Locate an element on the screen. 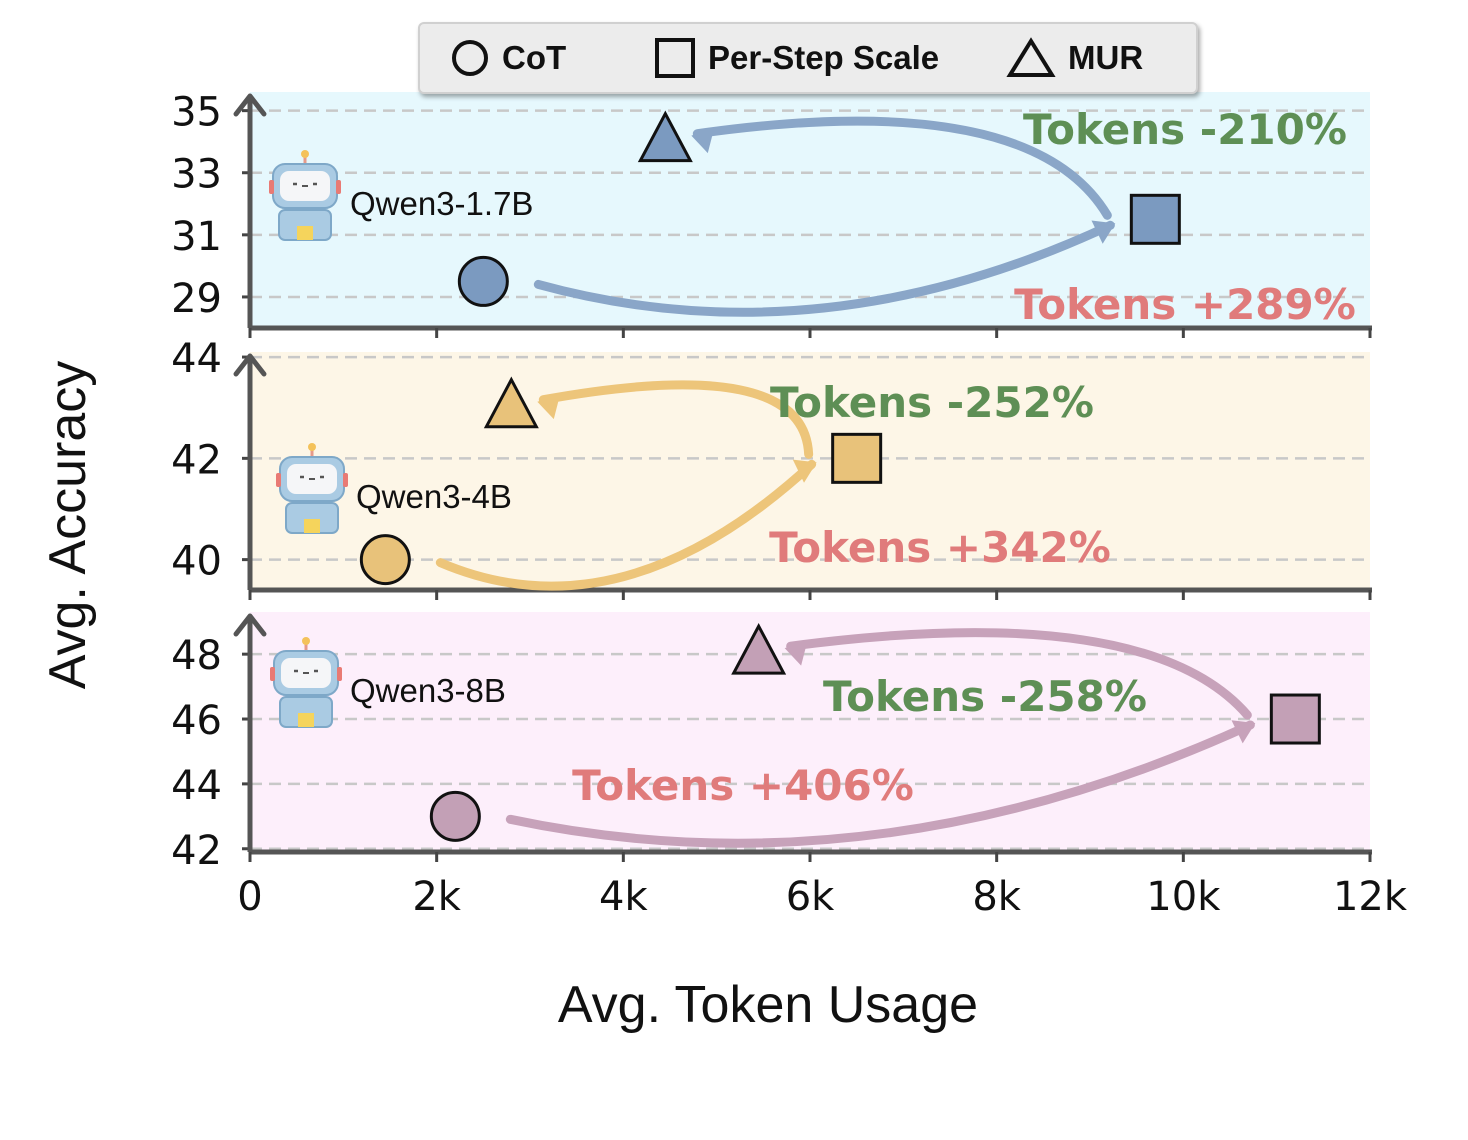  circle-marker-icon is located at coordinates (470, 58).